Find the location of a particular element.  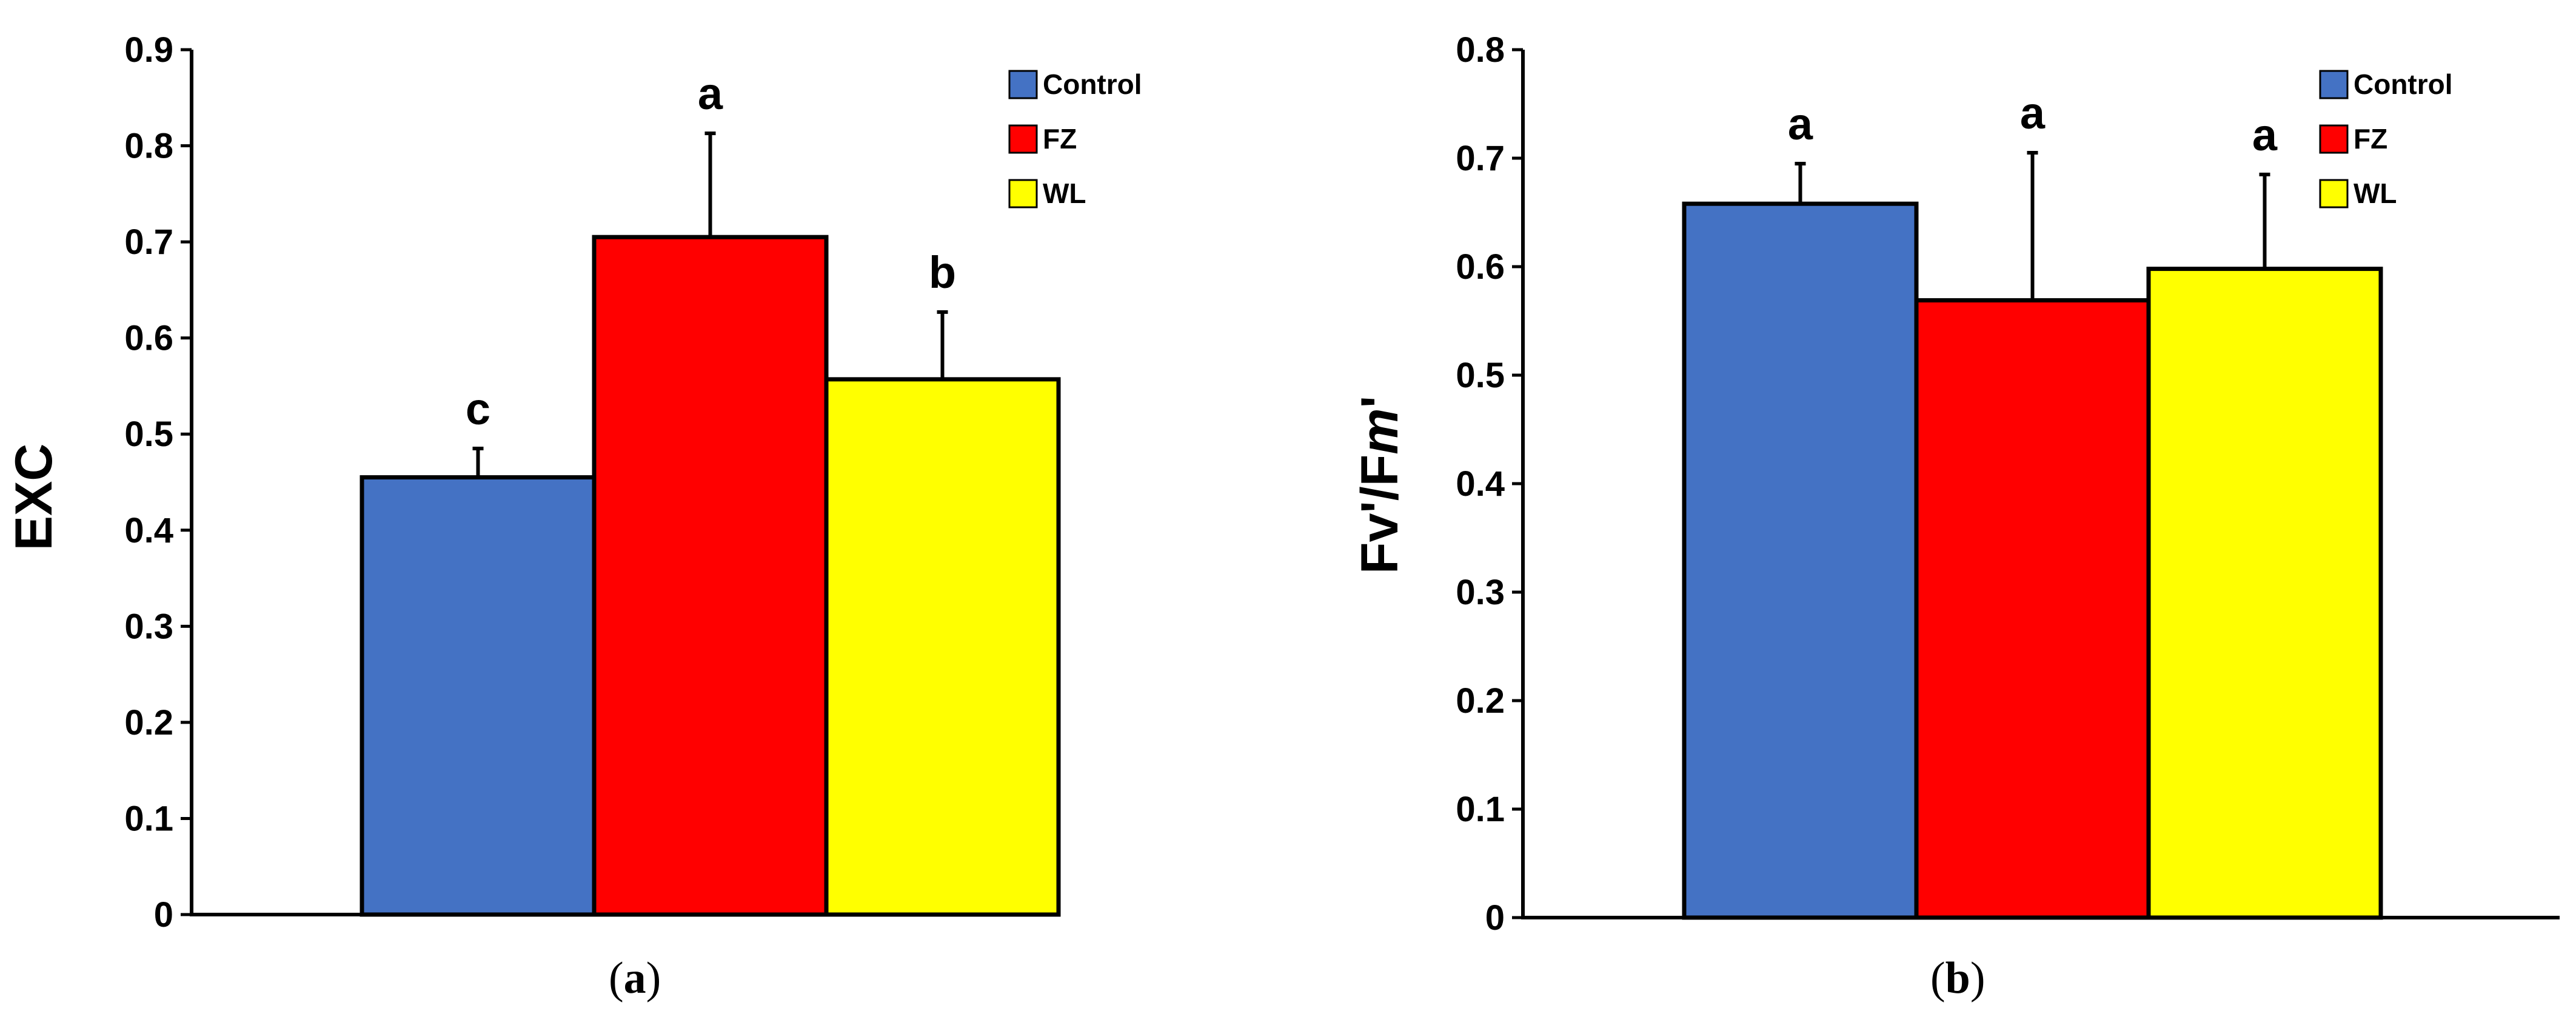

chart-a-ytick-label: 0.5 is located at coordinates (148, 434).